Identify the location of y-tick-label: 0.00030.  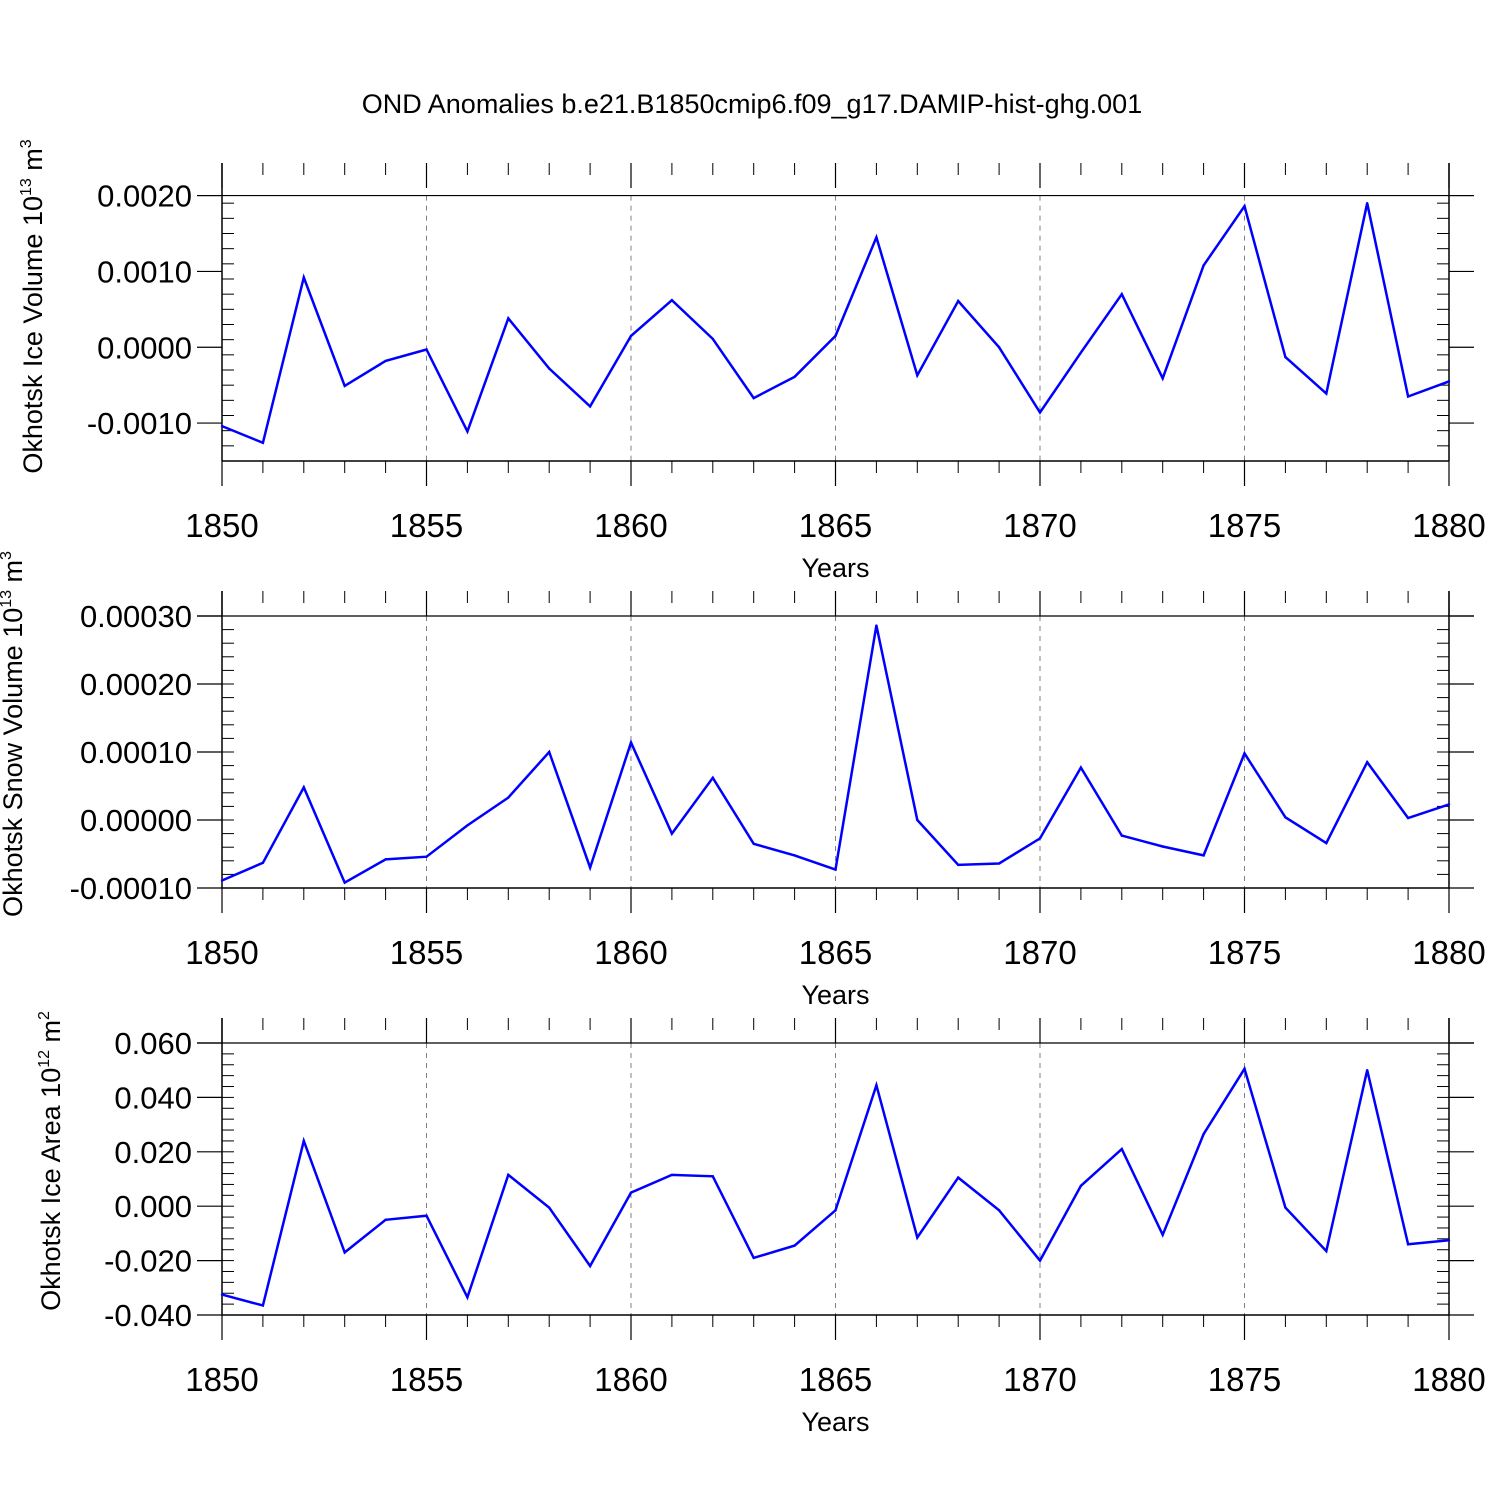
(136, 616).